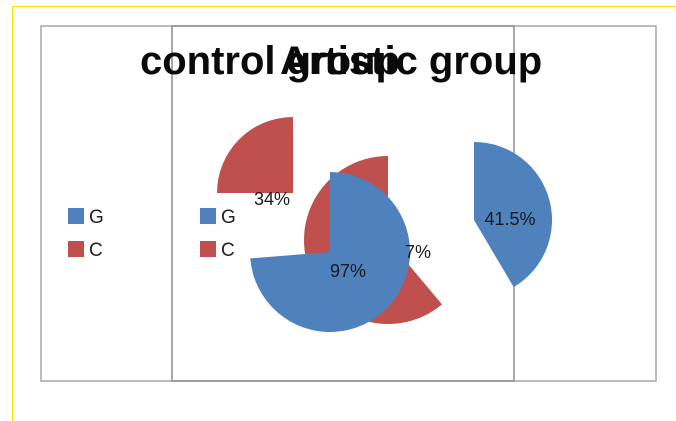 The width and height of the screenshot is (676, 421). Describe the element at coordinates (418, 252) in the screenshot. I see `data-label-c: 7%` at that location.